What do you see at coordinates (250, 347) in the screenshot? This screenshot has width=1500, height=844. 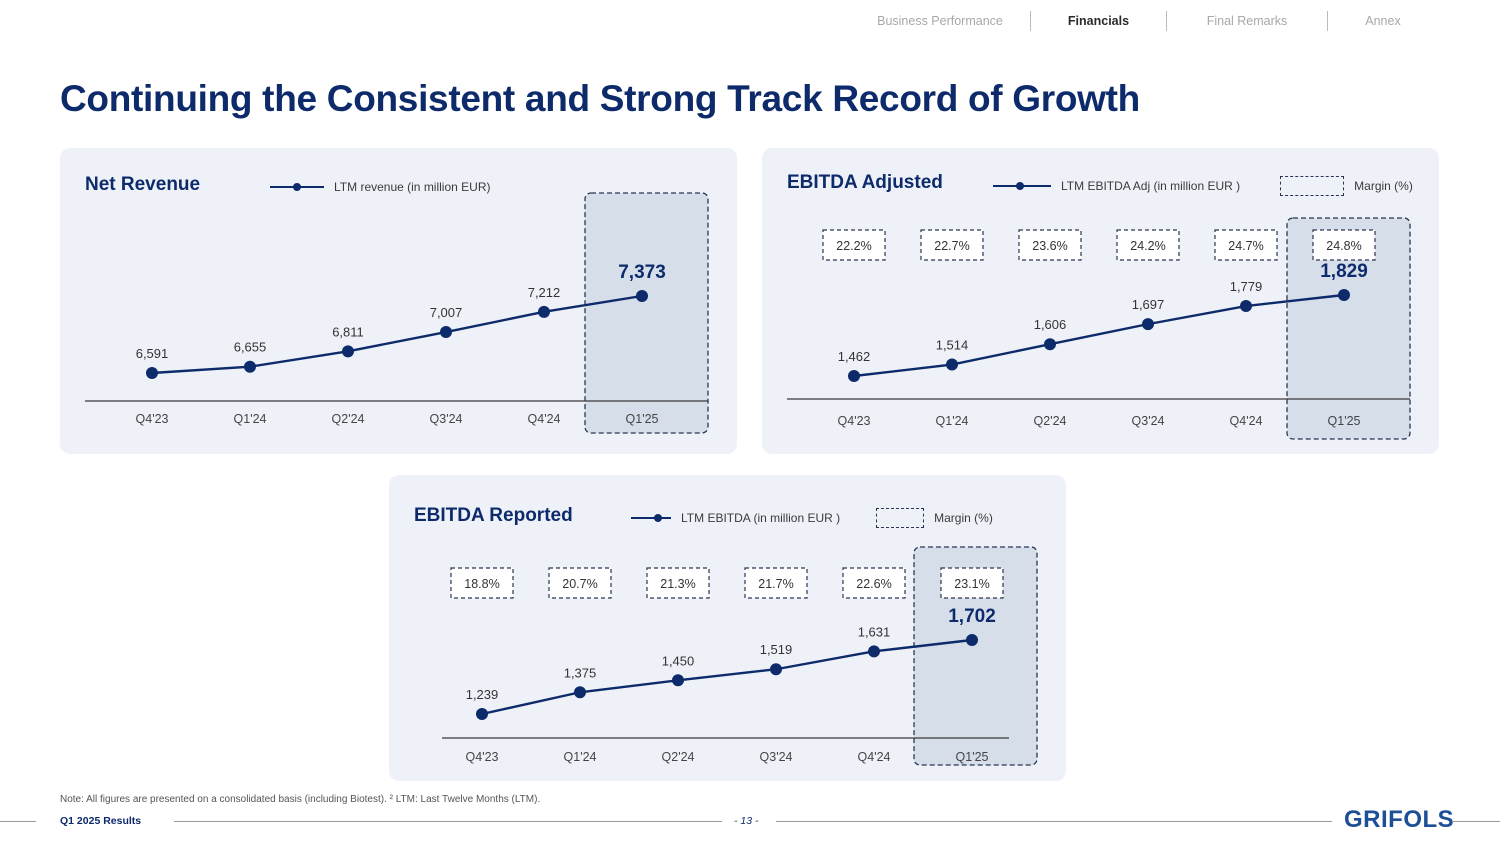 I see `data-label: 6,655` at bounding box center [250, 347].